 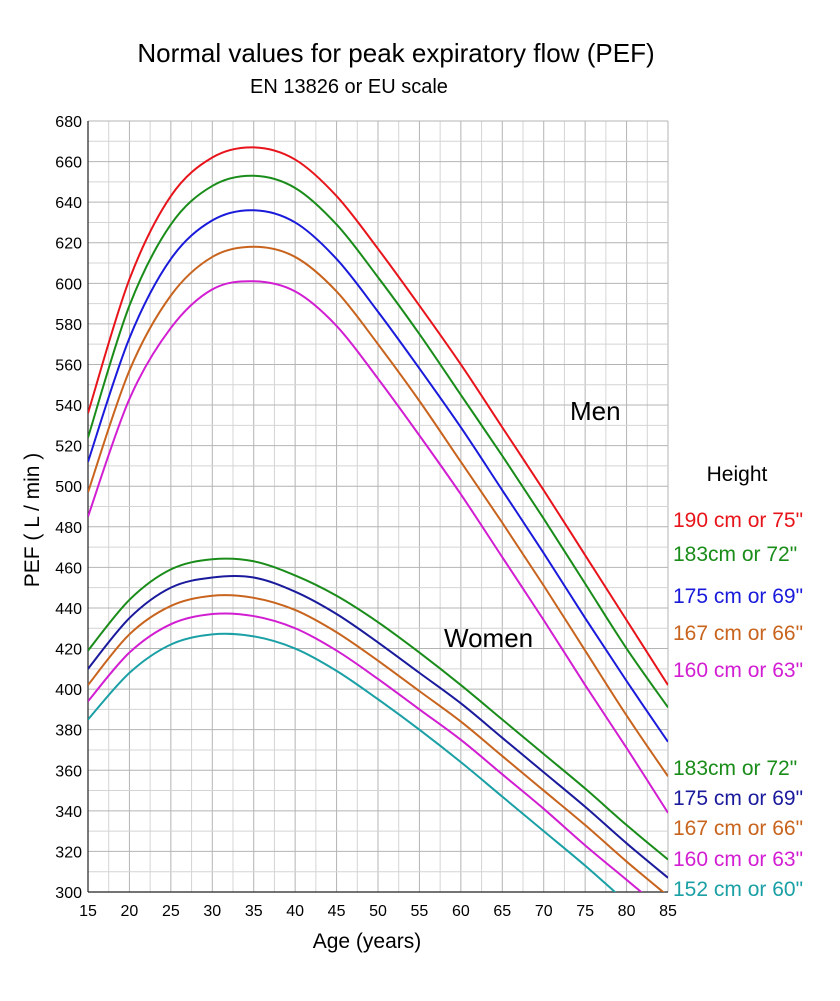 What do you see at coordinates (68, 203) in the screenshot?
I see `y-tick-label: 640` at bounding box center [68, 203].